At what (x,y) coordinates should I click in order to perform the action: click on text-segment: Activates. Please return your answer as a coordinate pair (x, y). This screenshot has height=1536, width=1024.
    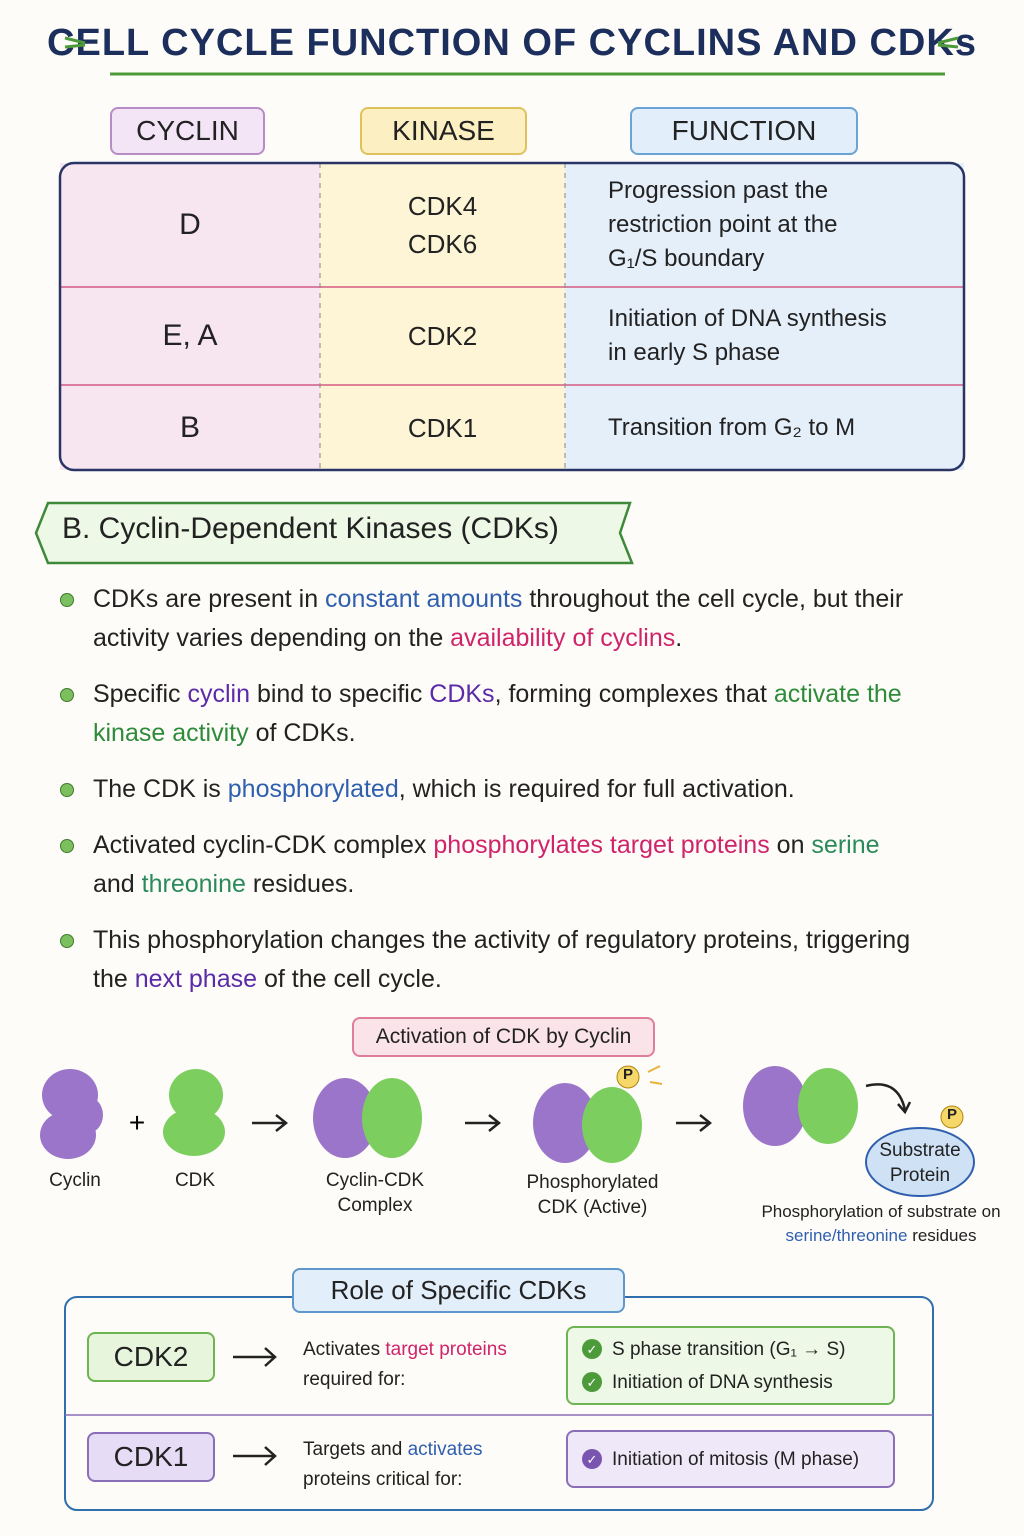
    Looking at the image, I should click on (344, 1349).